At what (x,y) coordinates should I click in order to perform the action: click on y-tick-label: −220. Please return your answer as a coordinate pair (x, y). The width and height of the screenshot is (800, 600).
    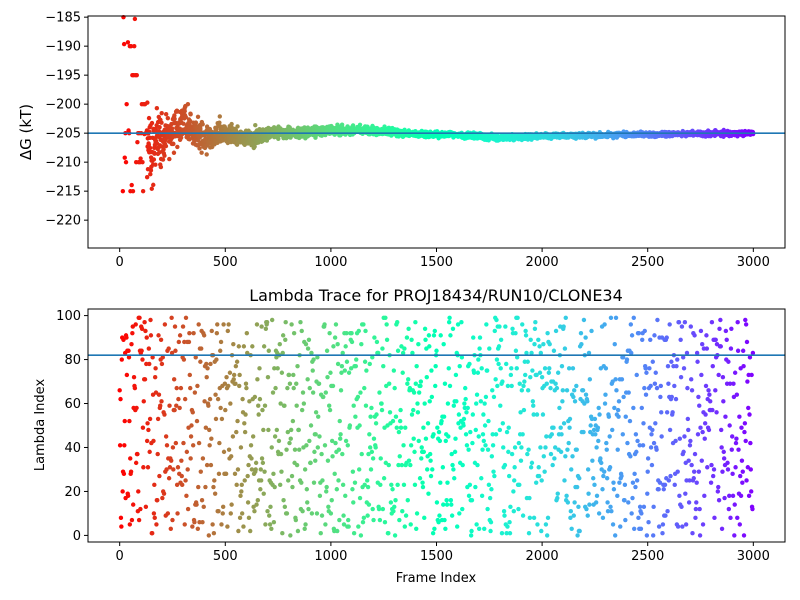
    Looking at the image, I should click on (63, 221).